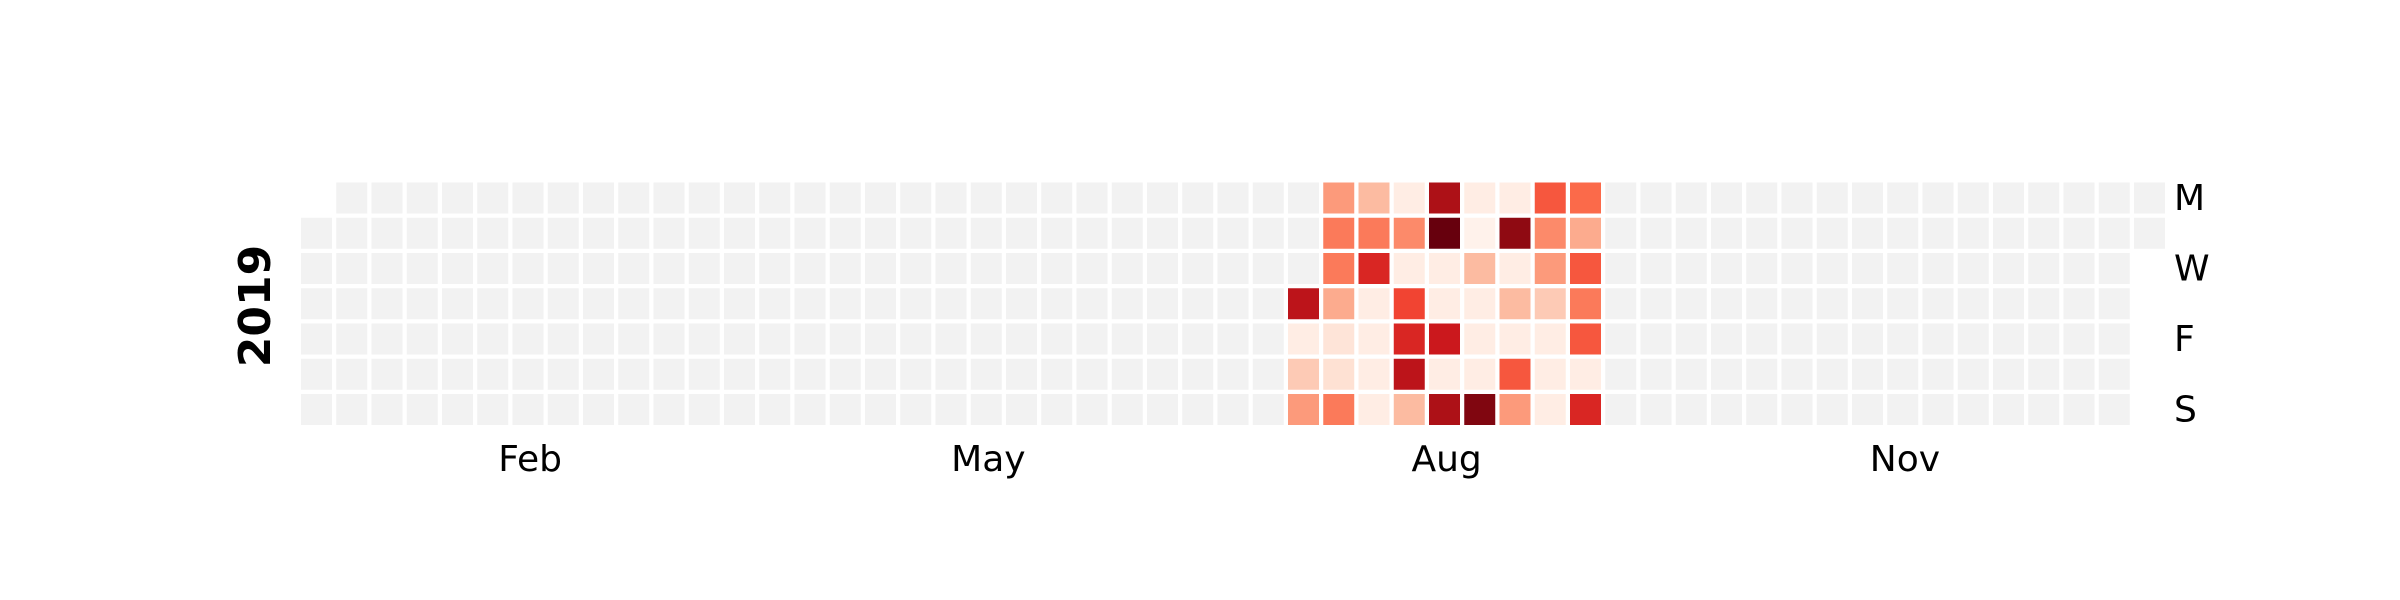 The image size is (2400, 600). What do you see at coordinates (2185, 410) in the screenshot?
I see `day-label: S` at bounding box center [2185, 410].